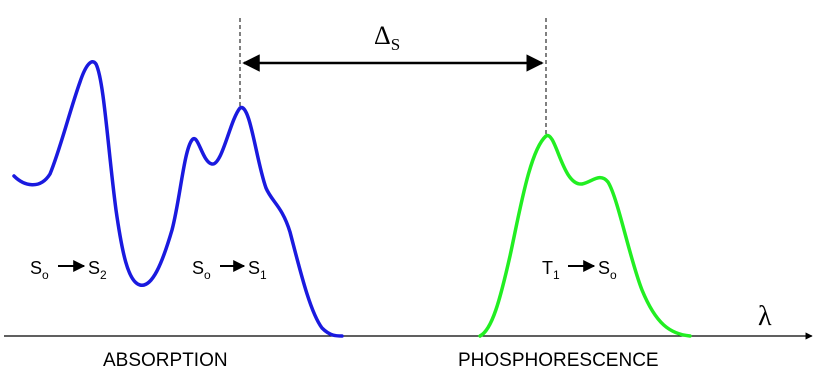 The width and height of the screenshot is (818, 374). I want to click on svg-text: S1, so click(257, 270).